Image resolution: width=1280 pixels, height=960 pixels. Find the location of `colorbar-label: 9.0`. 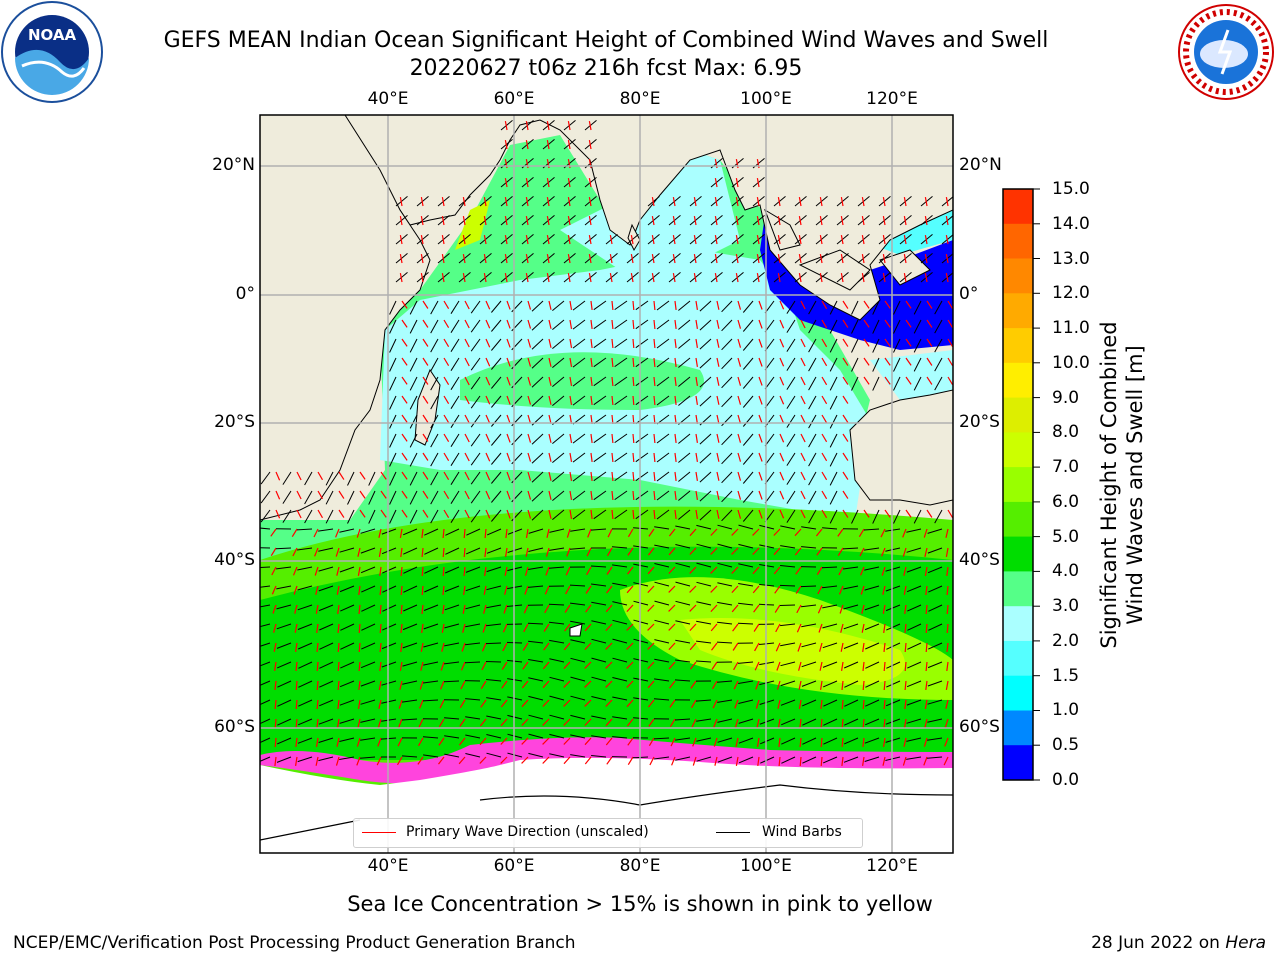

colorbar-label: 9.0 is located at coordinates (1066, 397).